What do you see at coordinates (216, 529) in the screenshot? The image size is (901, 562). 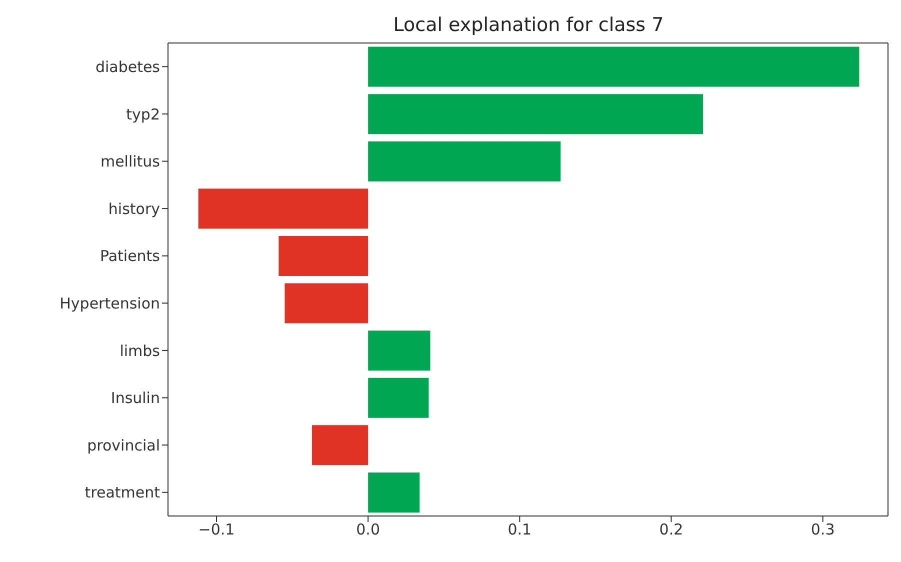 I see `x-tick-label: −0.1` at bounding box center [216, 529].